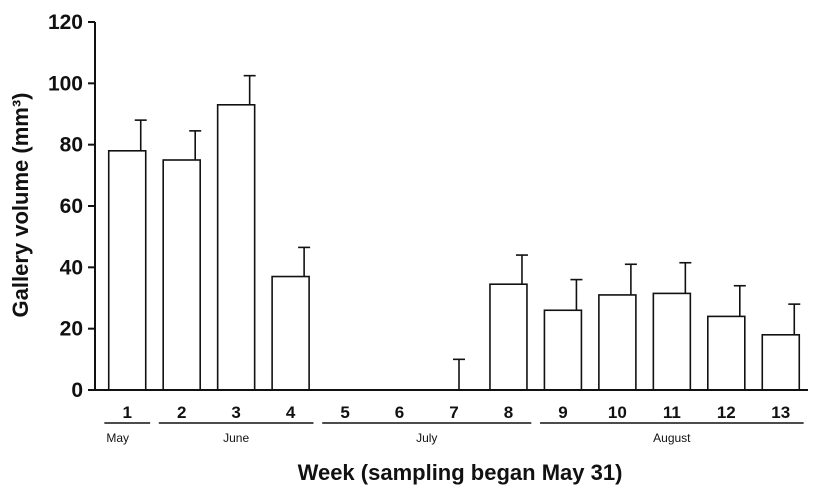 The height and width of the screenshot is (489, 813). I want to click on x-tick-label: 7, so click(453, 412).